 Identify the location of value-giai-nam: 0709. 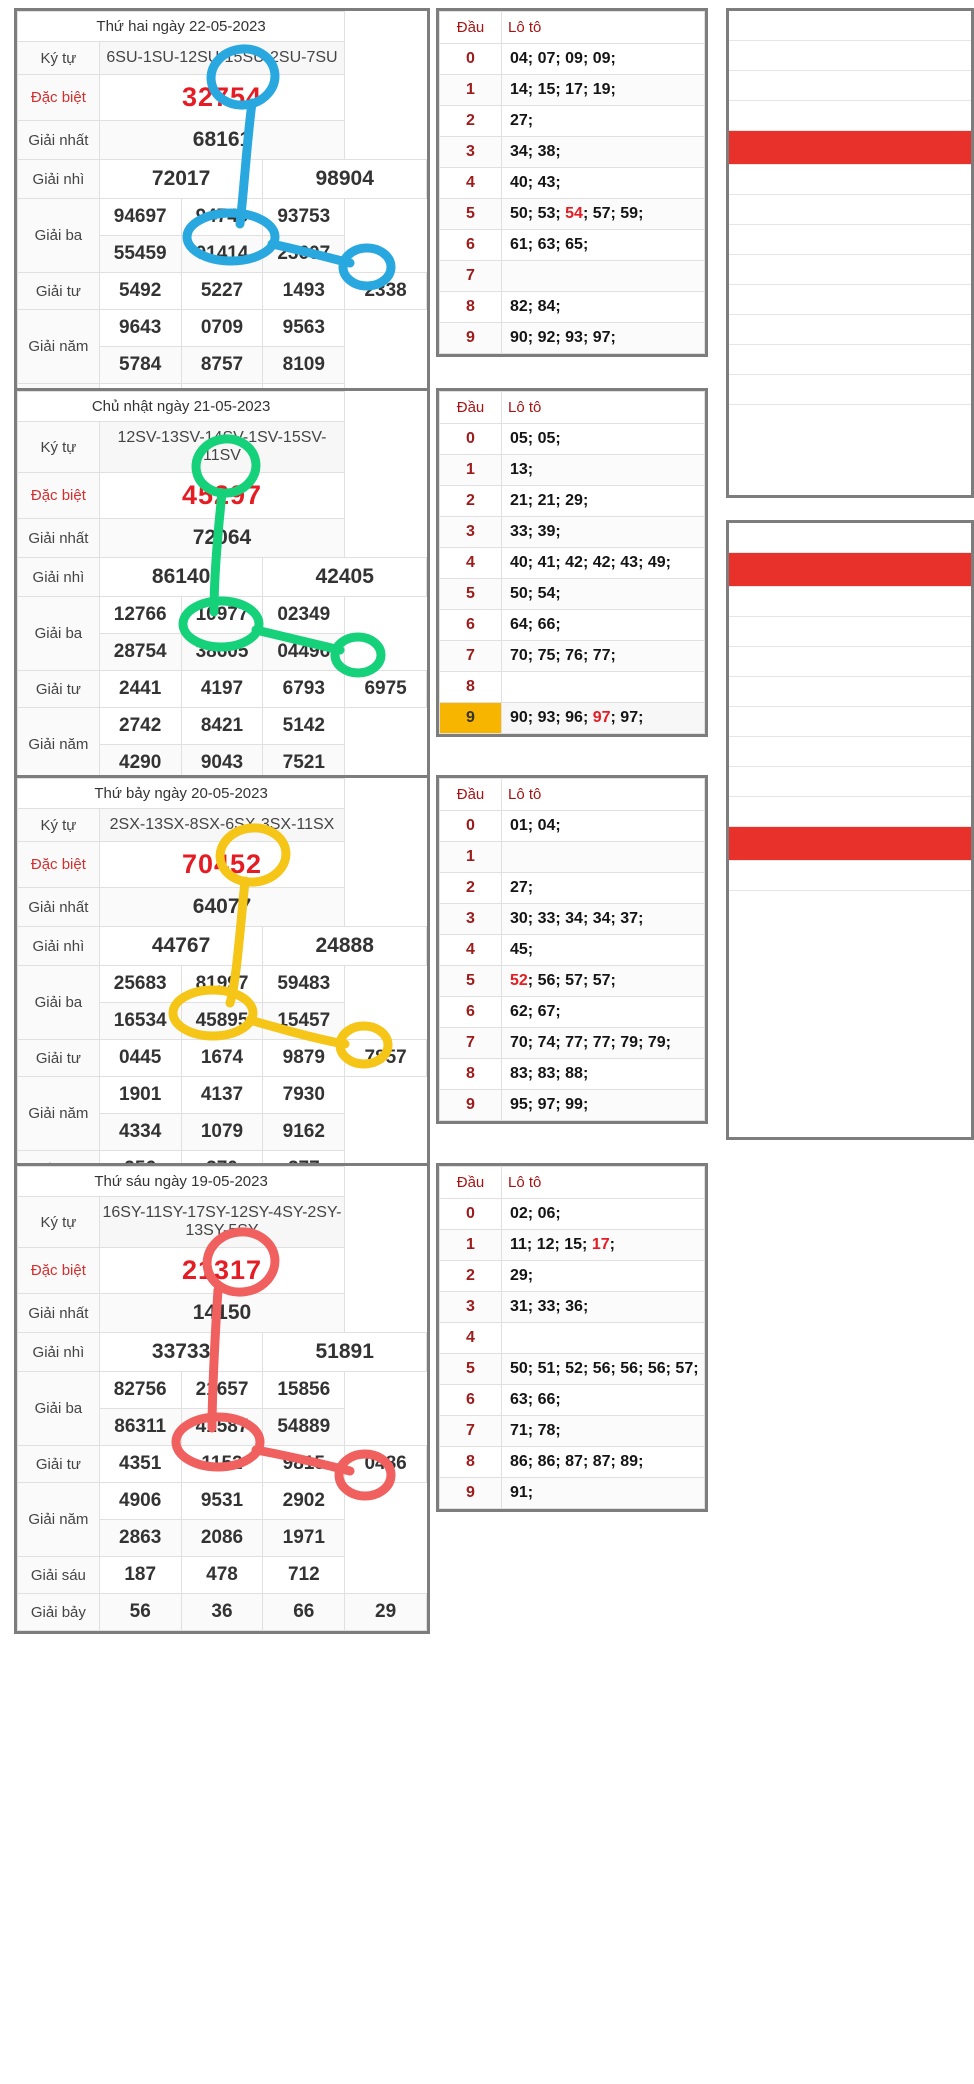
(222, 328).